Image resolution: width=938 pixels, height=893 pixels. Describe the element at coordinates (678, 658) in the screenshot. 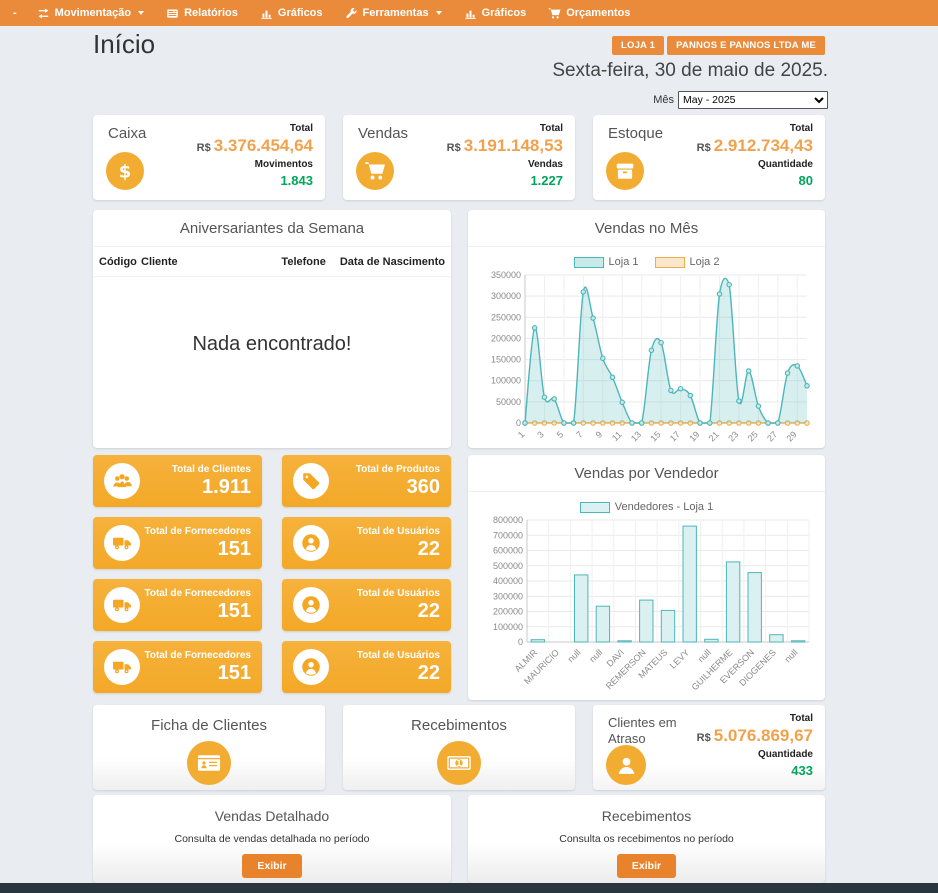

I see `svg-text: LEVY` at that location.